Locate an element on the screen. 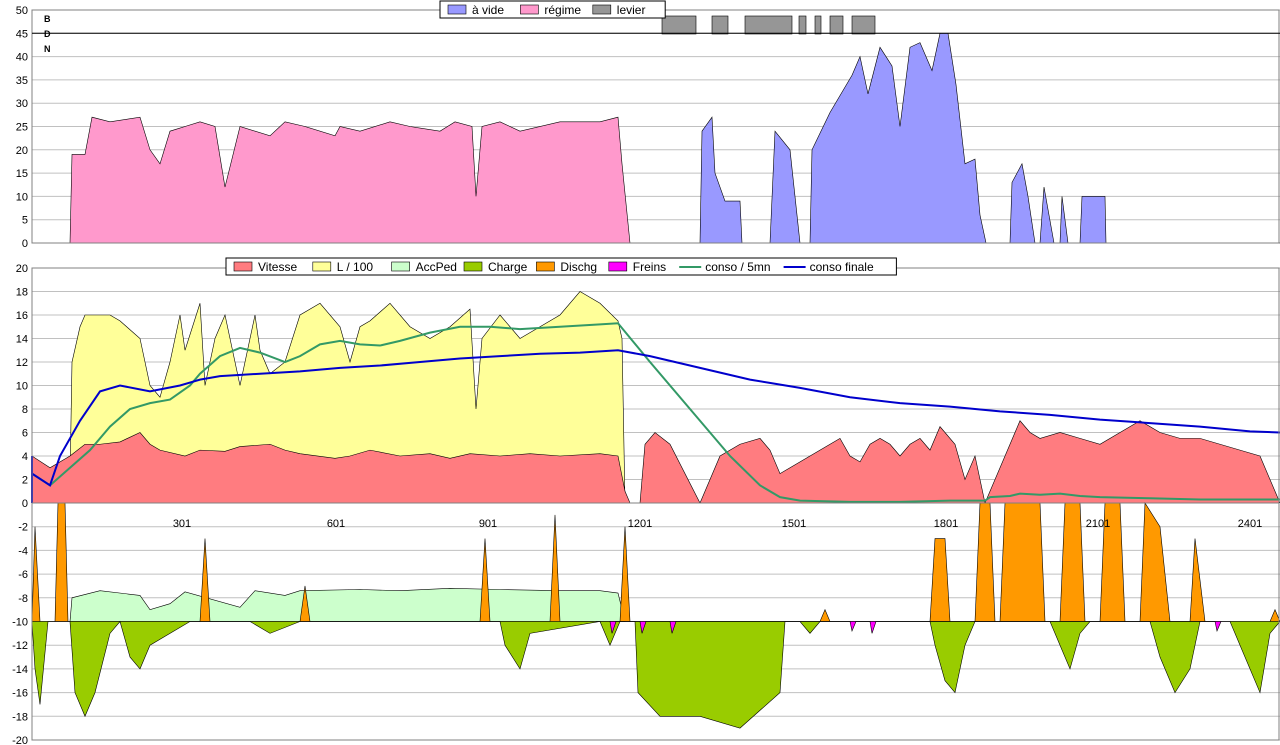  x-tick-label: 901 is located at coordinates (488, 524).